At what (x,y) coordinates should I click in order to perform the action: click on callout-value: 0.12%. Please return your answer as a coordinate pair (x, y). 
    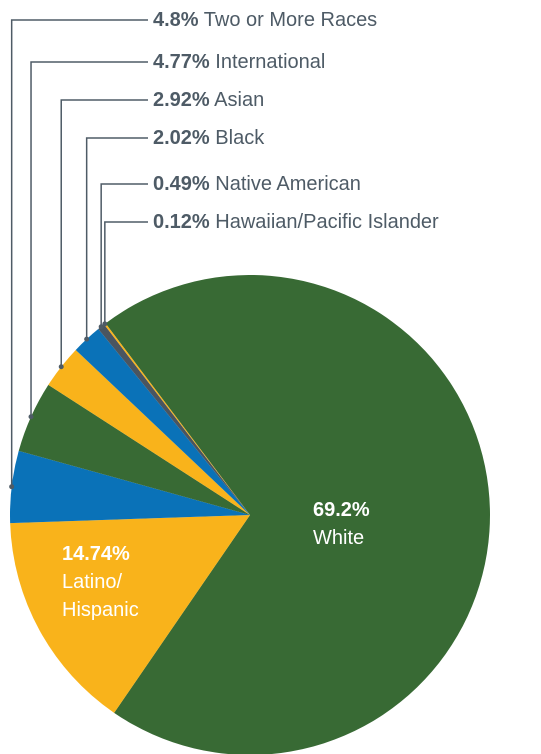
    Looking at the image, I should click on (181, 222).